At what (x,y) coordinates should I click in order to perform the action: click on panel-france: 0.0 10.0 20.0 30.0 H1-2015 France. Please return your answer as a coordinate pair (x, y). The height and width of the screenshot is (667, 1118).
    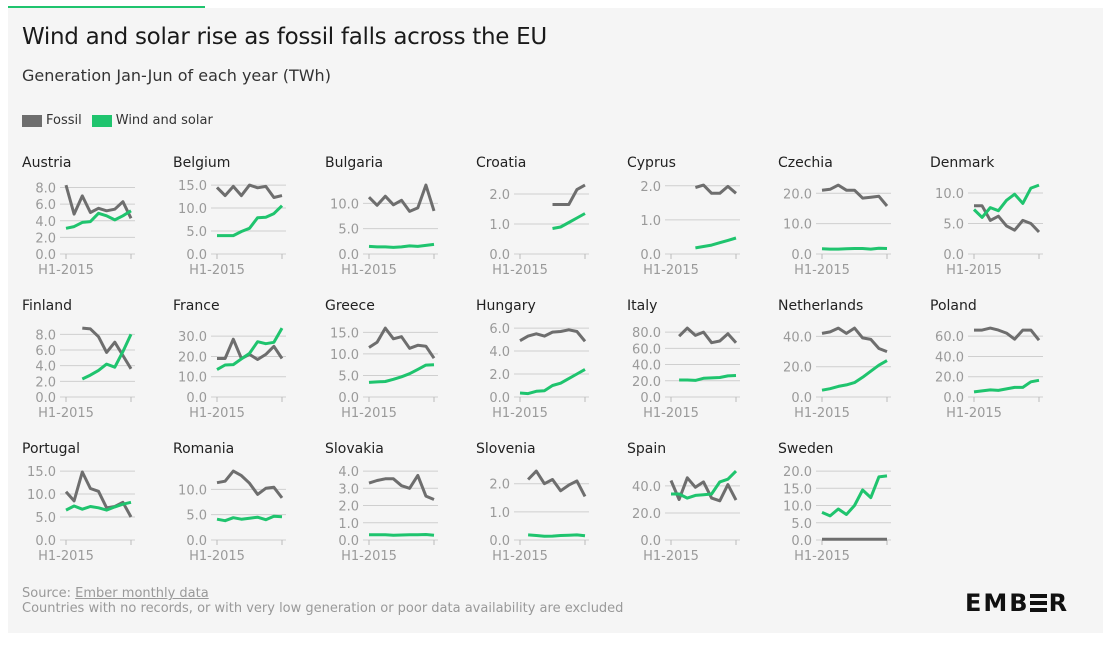
    Looking at the image, I should click on (248, 369).